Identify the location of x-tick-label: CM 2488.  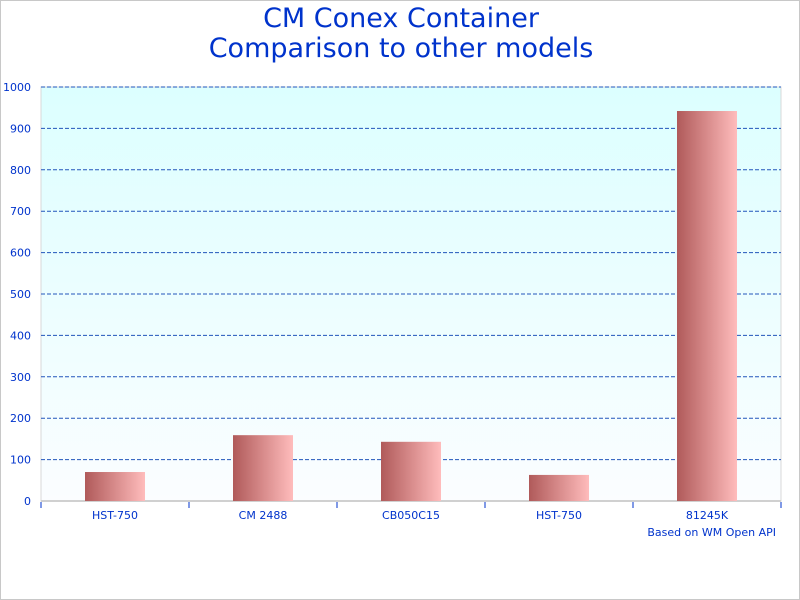
(263, 515).